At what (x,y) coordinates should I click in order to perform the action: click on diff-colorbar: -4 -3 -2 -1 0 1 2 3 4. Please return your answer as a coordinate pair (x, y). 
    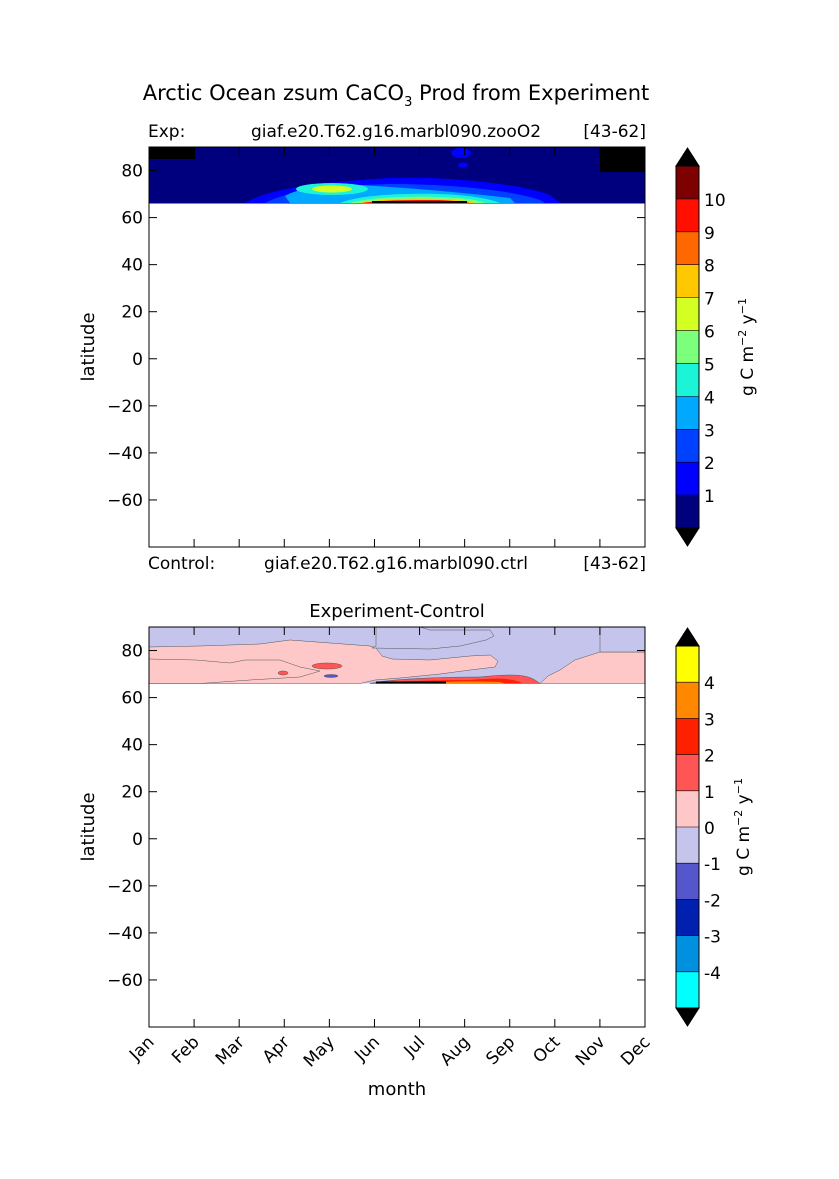
    Looking at the image, I should click on (698, 827).